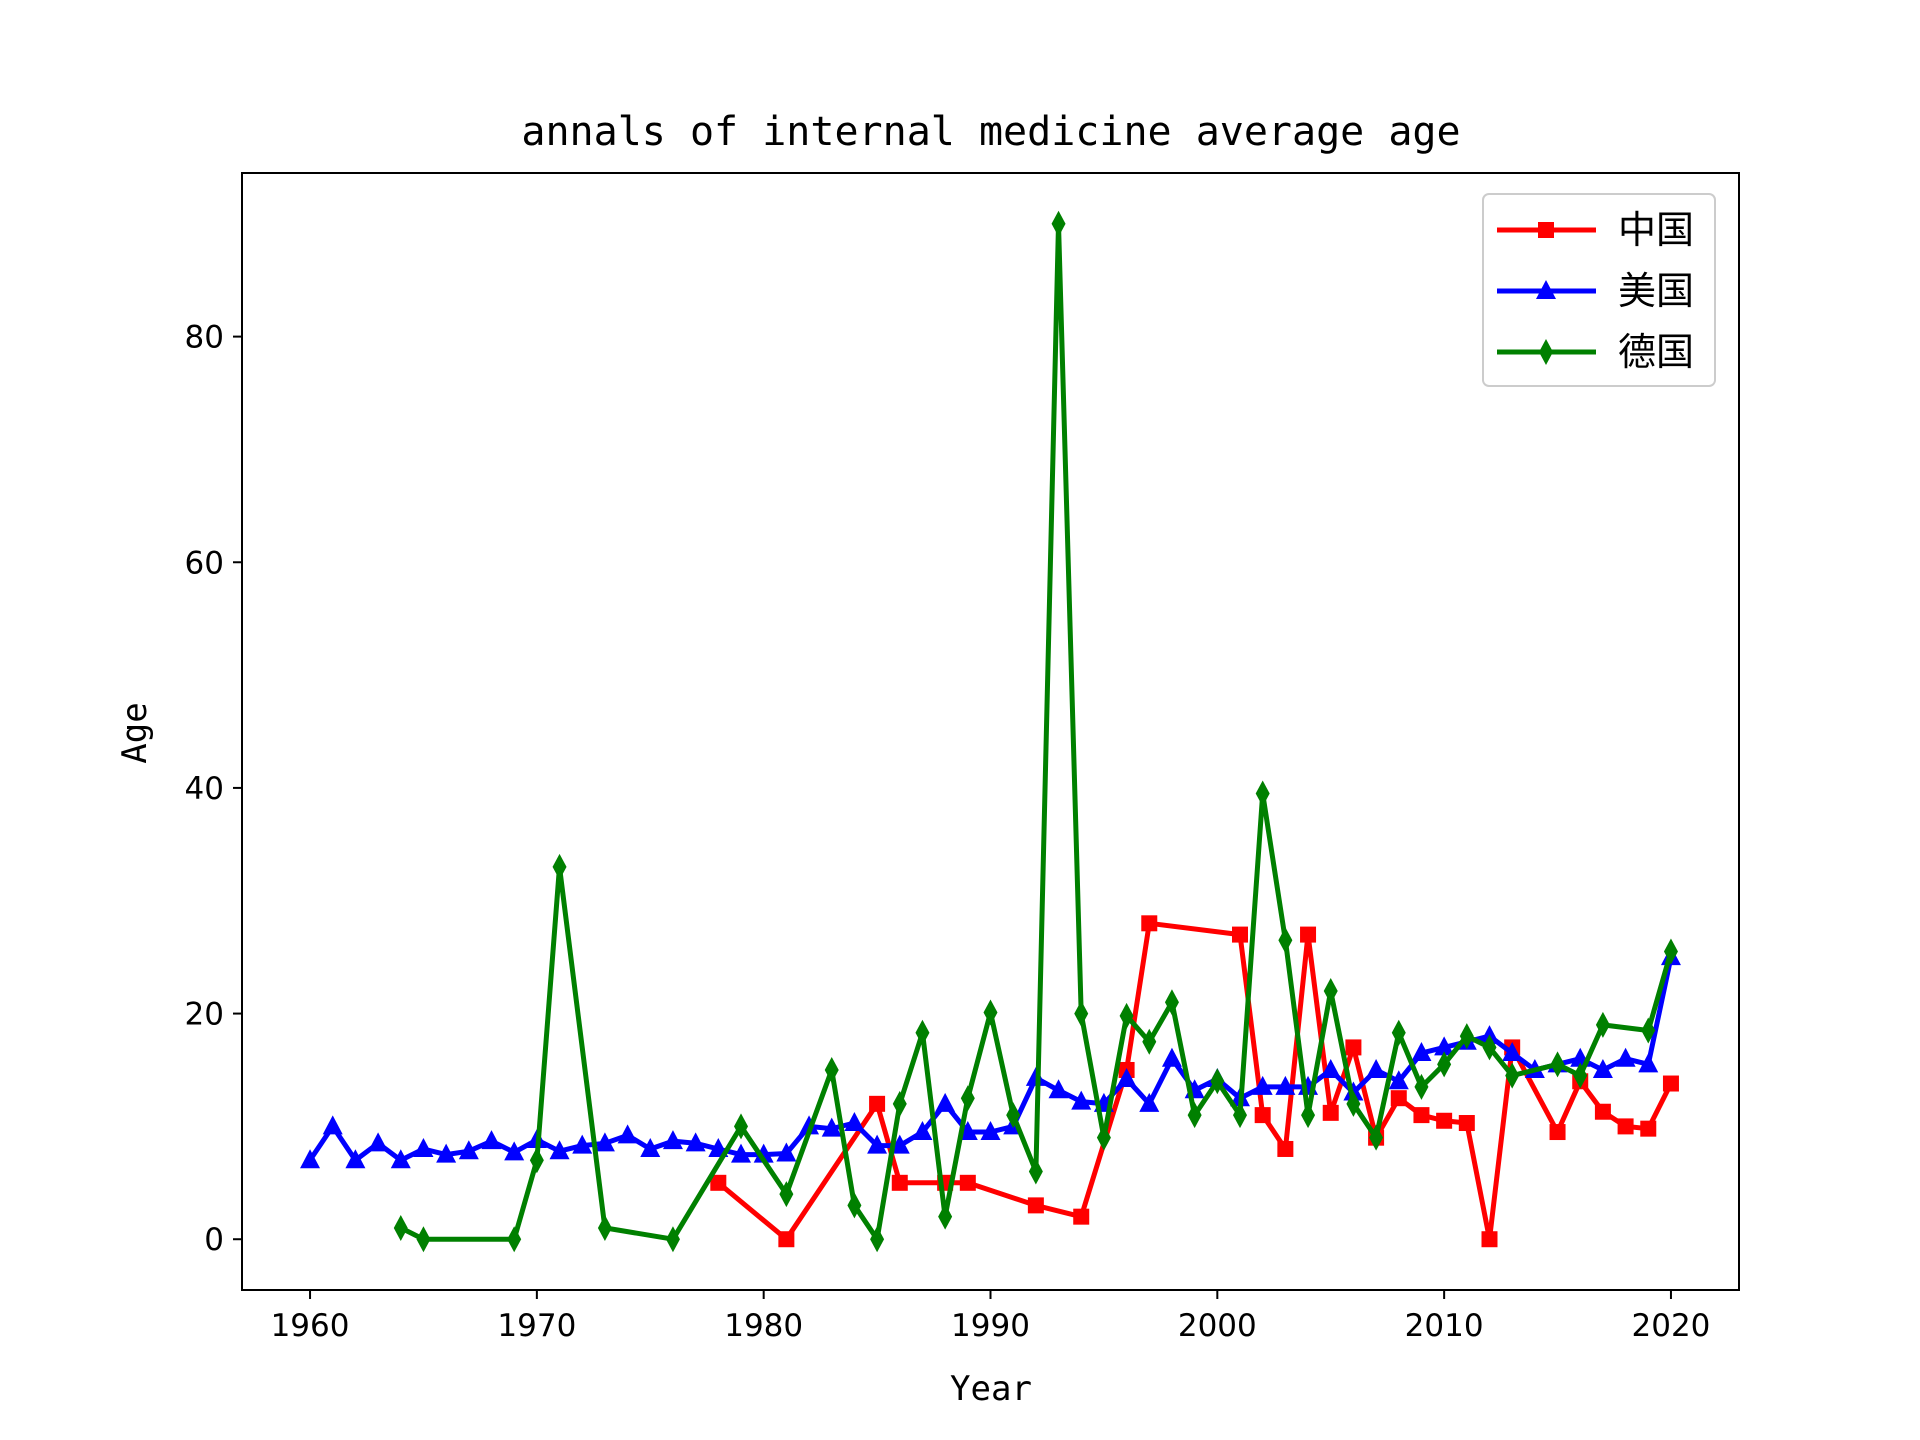 The height and width of the screenshot is (1440, 1920). What do you see at coordinates (991, 1389) in the screenshot?
I see `x-axis-label: Year` at bounding box center [991, 1389].